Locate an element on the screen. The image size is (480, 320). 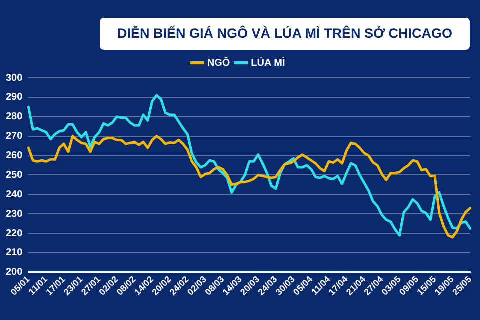
y-tick-label: 250 is located at coordinates (15, 175).